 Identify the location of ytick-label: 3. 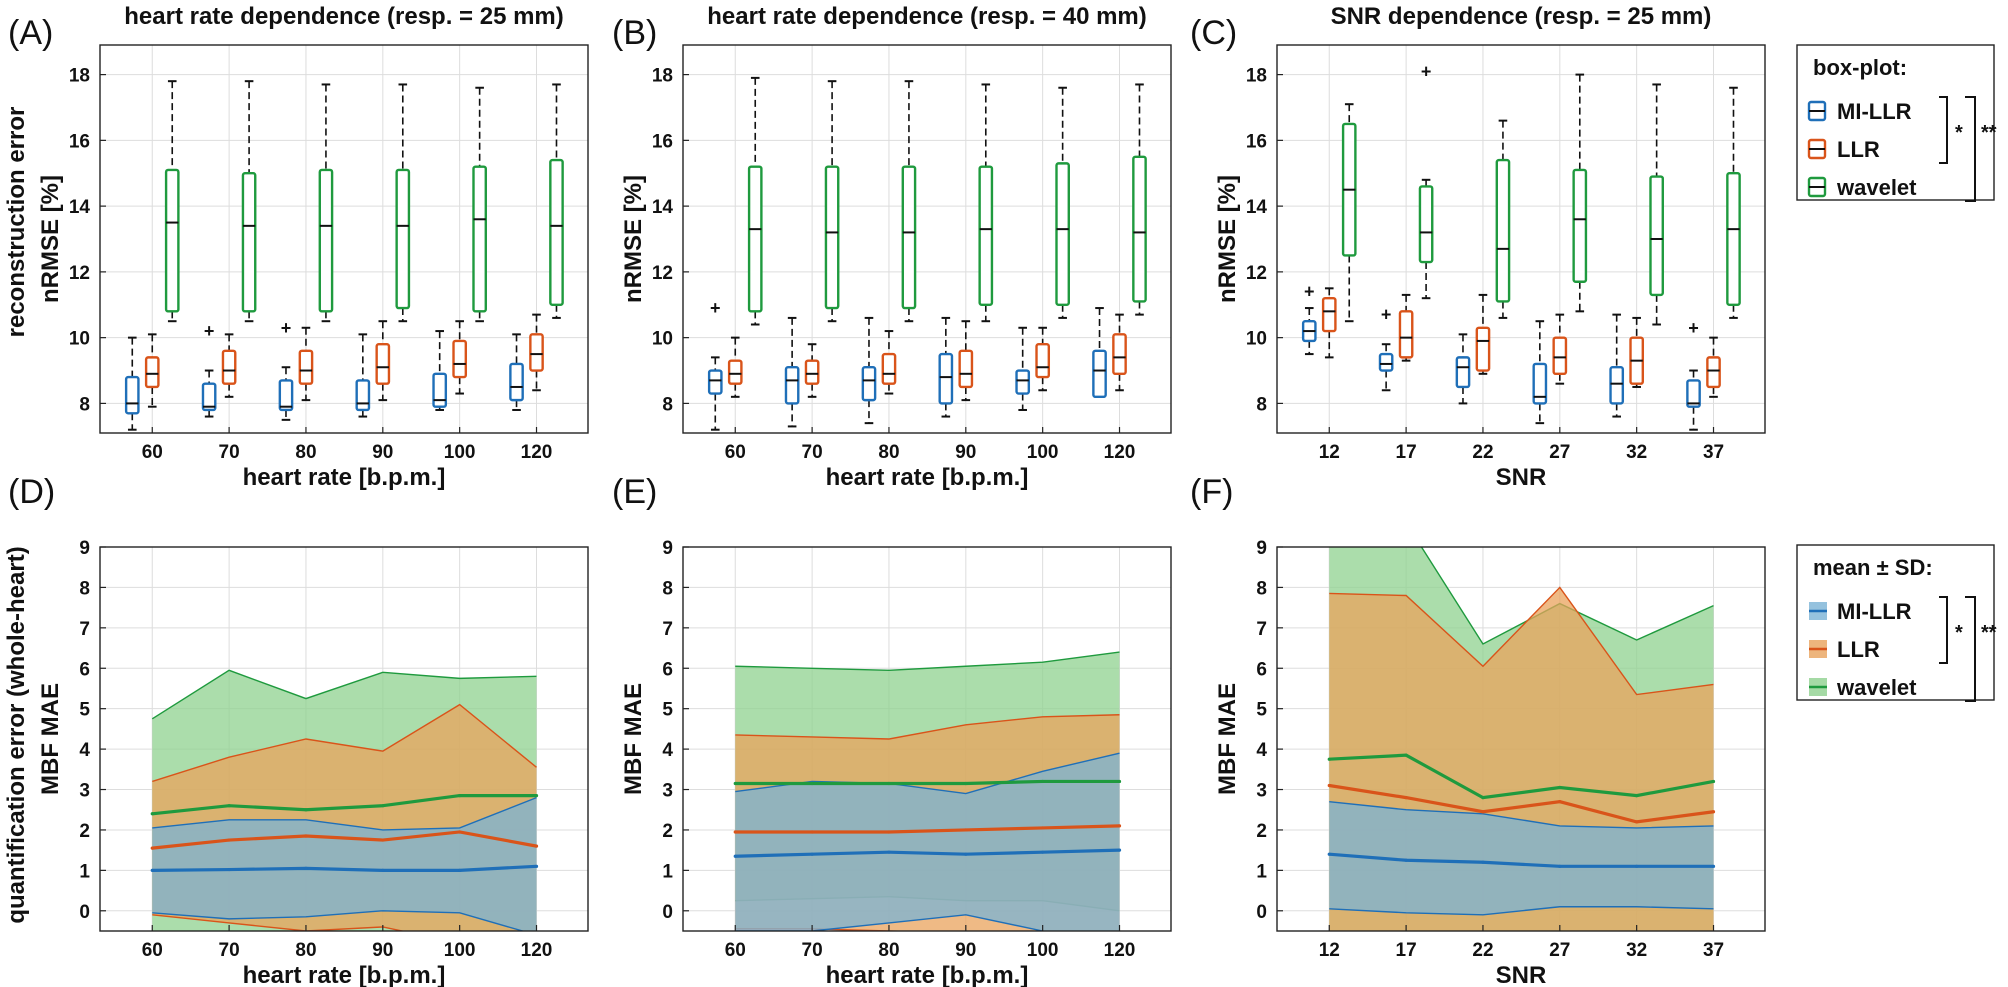
(1261, 791).